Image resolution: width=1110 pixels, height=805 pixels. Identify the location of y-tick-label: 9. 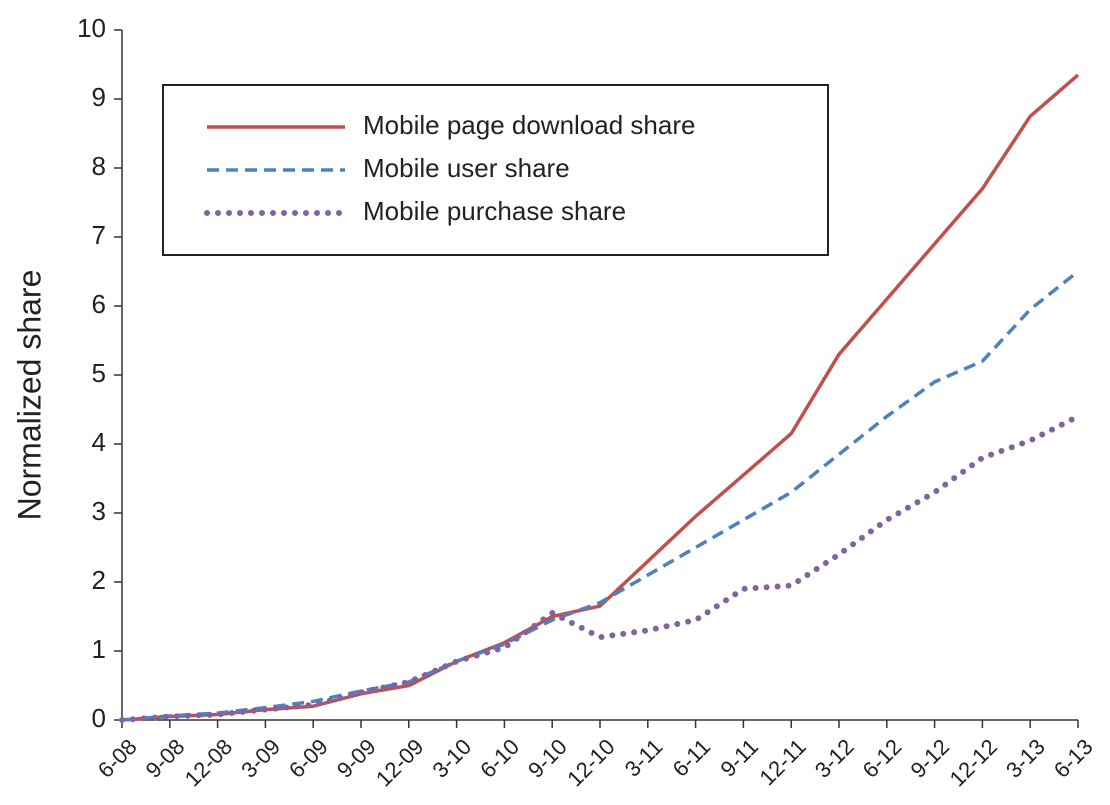
(99, 97).